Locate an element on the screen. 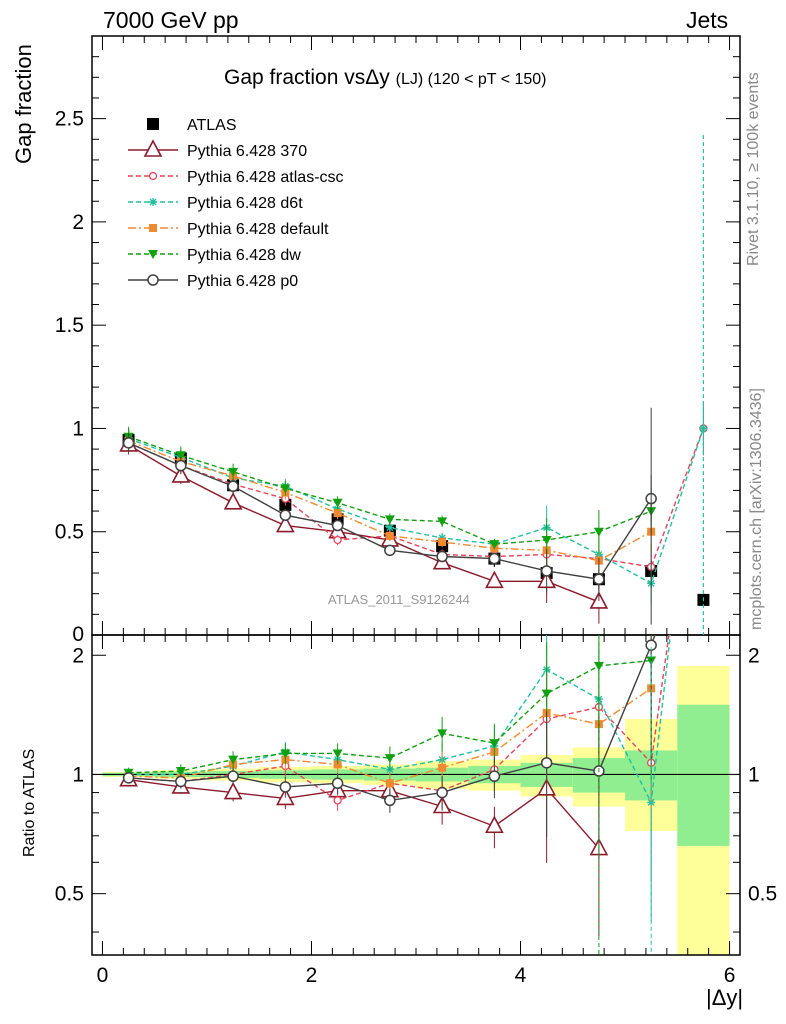 The height and width of the screenshot is (1024, 786). series-ATLAS is located at coordinates (416, 517).